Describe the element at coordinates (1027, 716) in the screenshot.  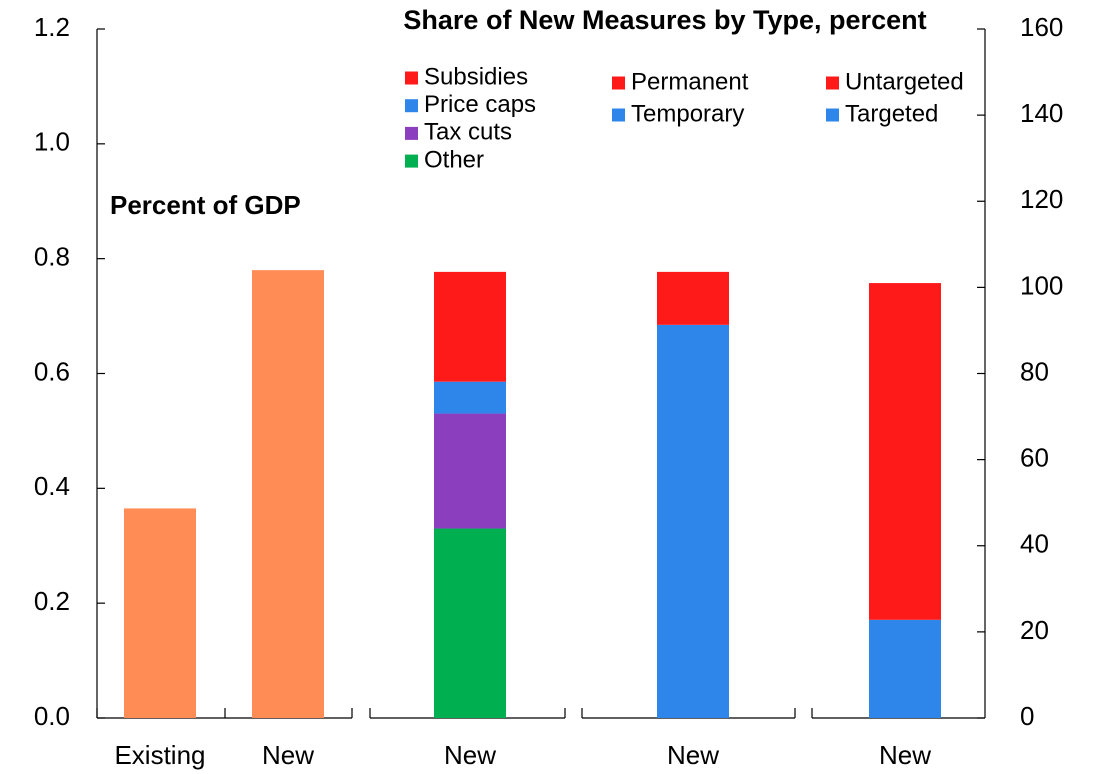
I see `y2-tick-label: 0` at that location.